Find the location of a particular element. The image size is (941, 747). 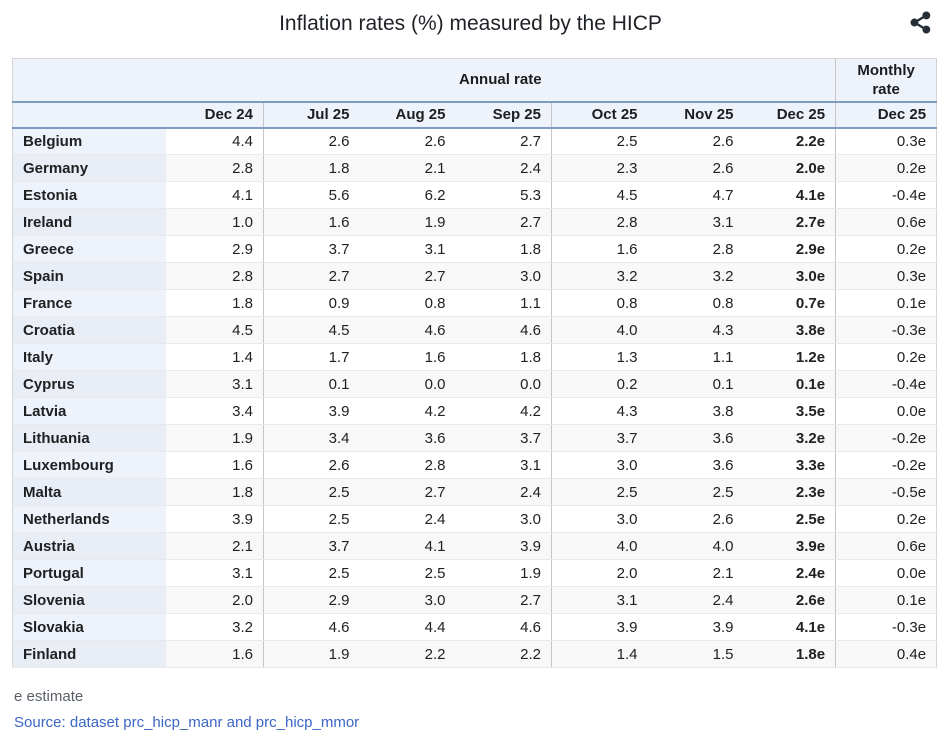

country-cell: Spain is located at coordinates (89, 276).